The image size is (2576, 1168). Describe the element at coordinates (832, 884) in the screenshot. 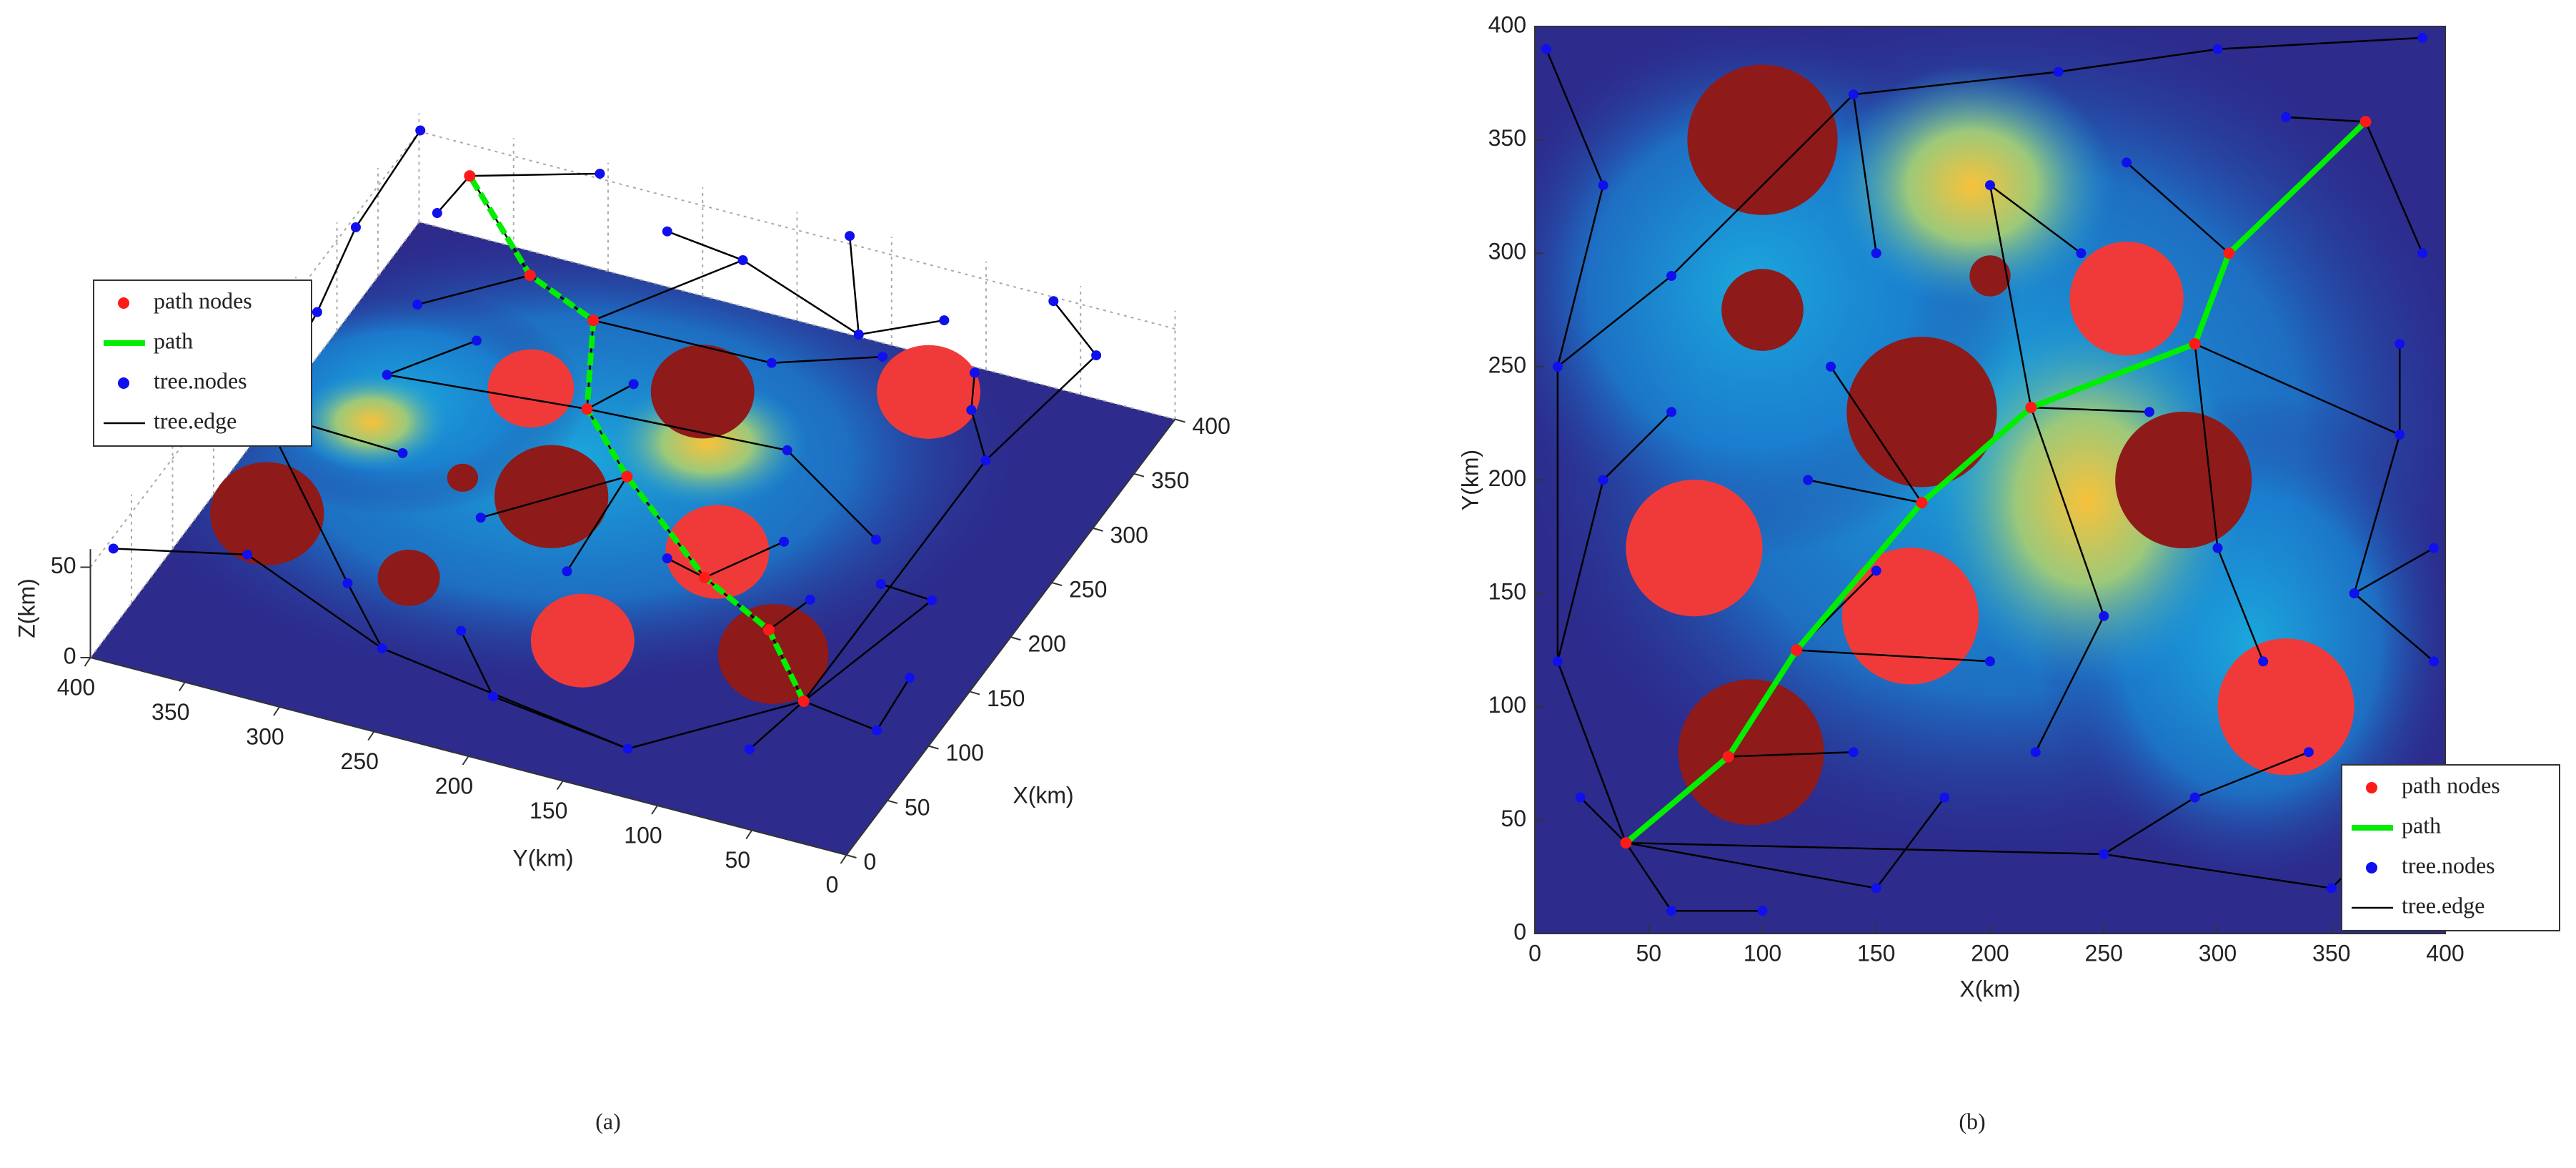

I see `y-tick-label: 0` at that location.